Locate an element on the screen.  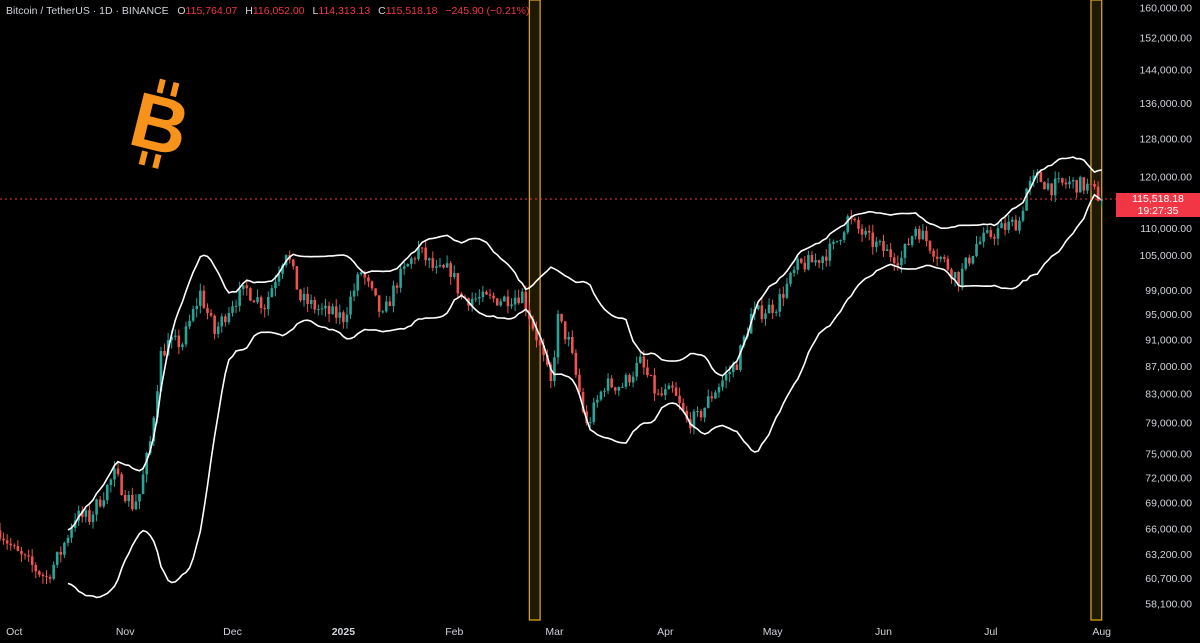
time-axis: Oct Nov Dec 2025 Feb Mar Apr May Jun Jul Aug is located at coordinates (558, 632).